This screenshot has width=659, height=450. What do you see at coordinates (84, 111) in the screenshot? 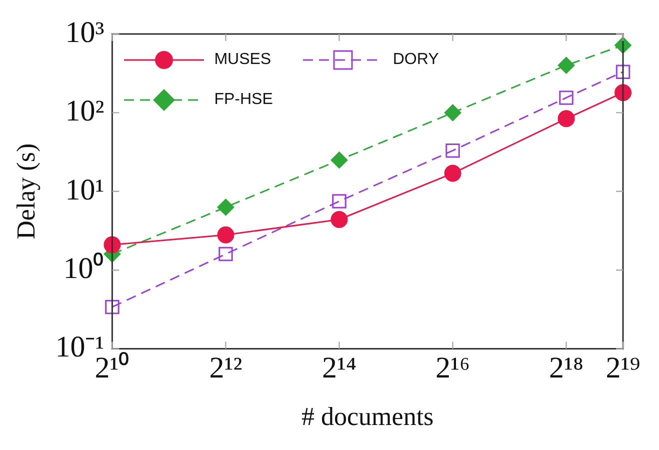
I see `y-tick-label: 10²` at bounding box center [84, 111].